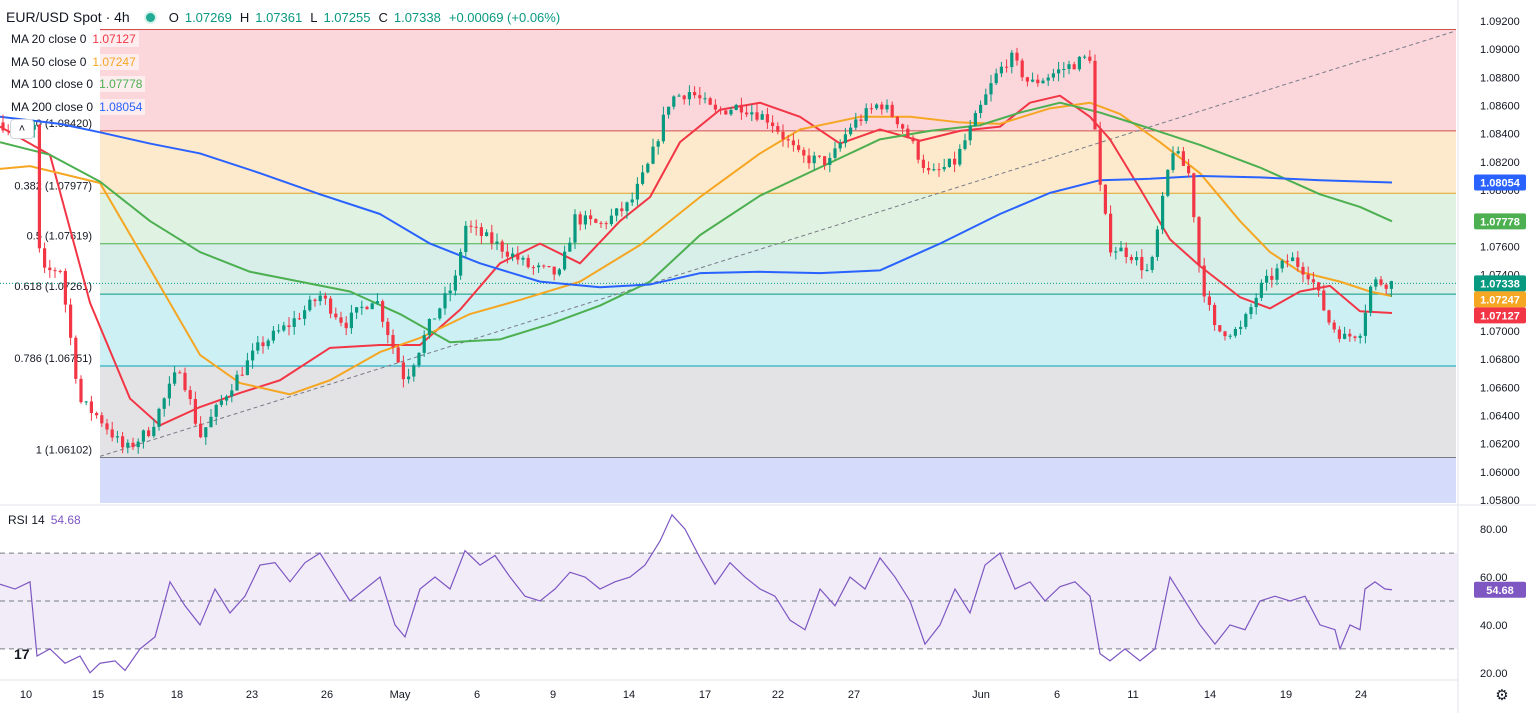 Image resolution: width=1536 pixels, height=718 pixels. Describe the element at coordinates (314, 17) in the screenshot. I see `low-label: L` at that location.